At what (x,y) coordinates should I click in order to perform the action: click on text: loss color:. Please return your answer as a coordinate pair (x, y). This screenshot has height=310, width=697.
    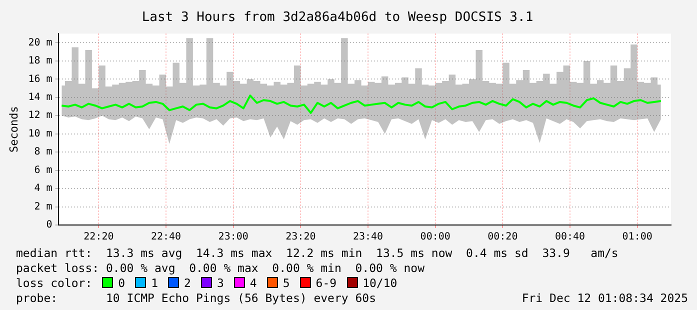
    Looking at the image, I should click on (54, 283).